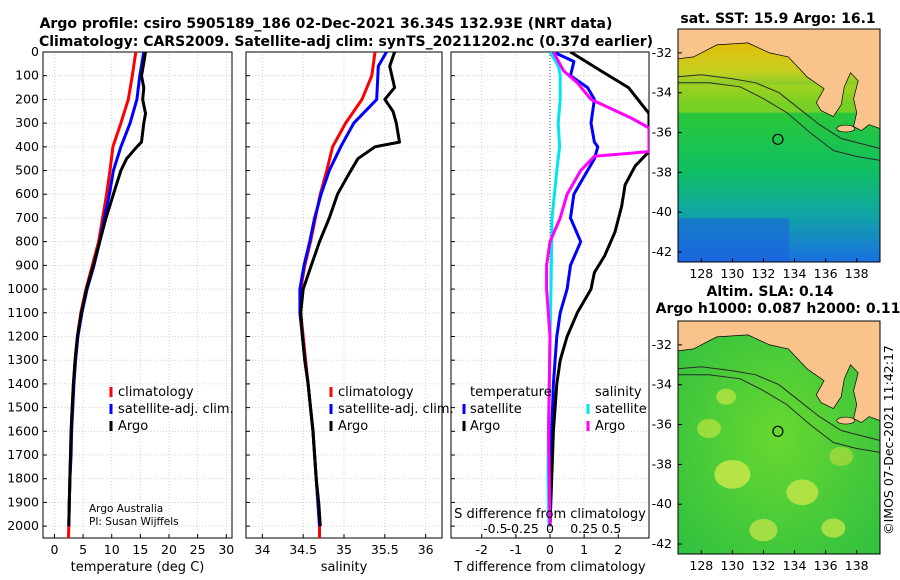 The width and height of the screenshot is (900, 580). I want to click on x-tick-label: 10, so click(112, 549).